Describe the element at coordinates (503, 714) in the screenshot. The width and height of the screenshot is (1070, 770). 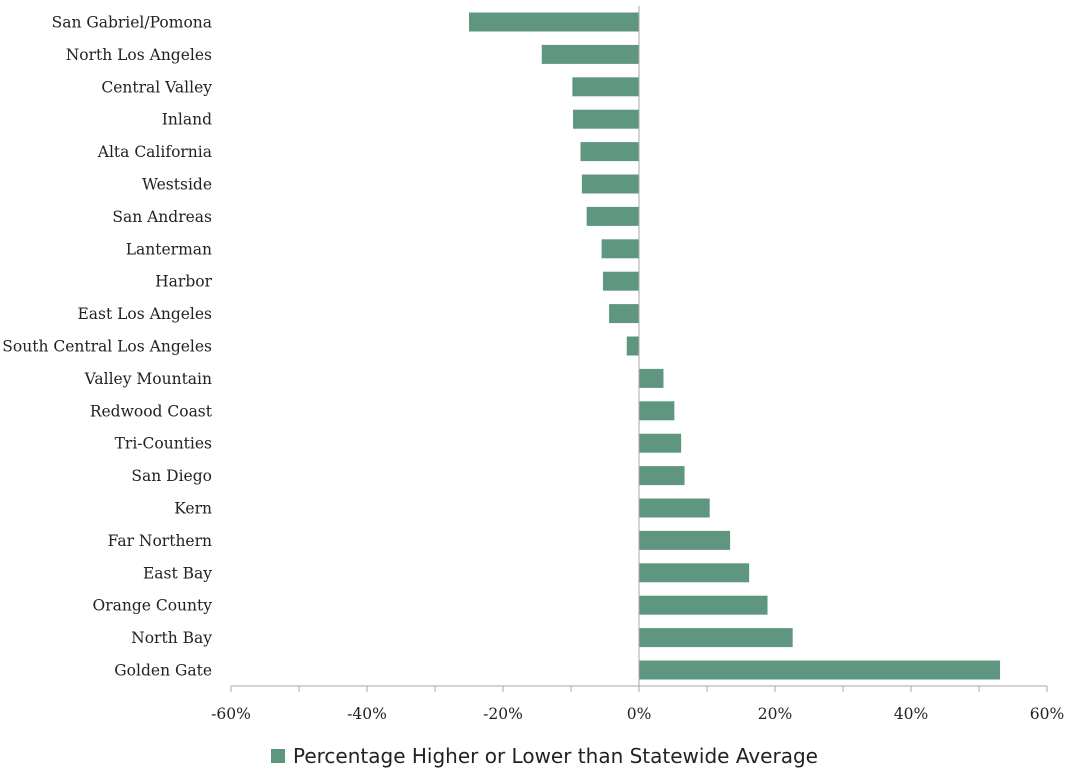
I see `x-tick-label: -20%` at that location.